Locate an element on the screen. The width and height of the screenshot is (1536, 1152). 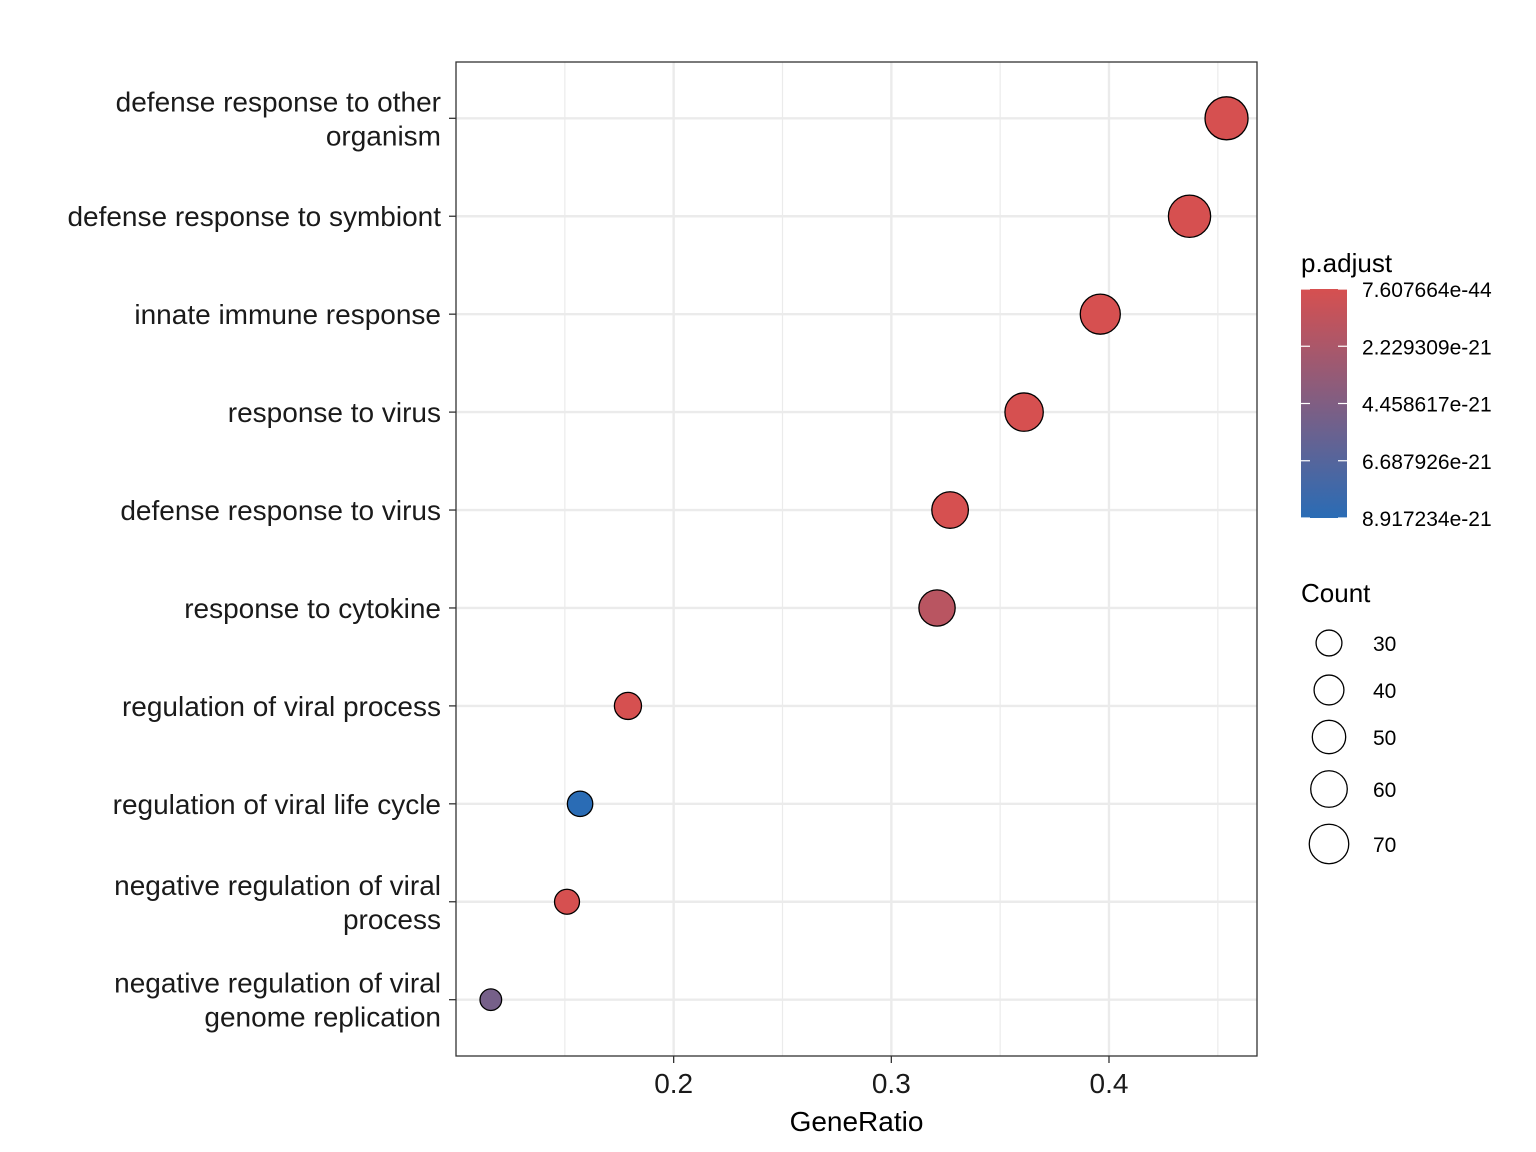
size-legend: Count 30 40 50 60 70 is located at coordinates (1348, 721).